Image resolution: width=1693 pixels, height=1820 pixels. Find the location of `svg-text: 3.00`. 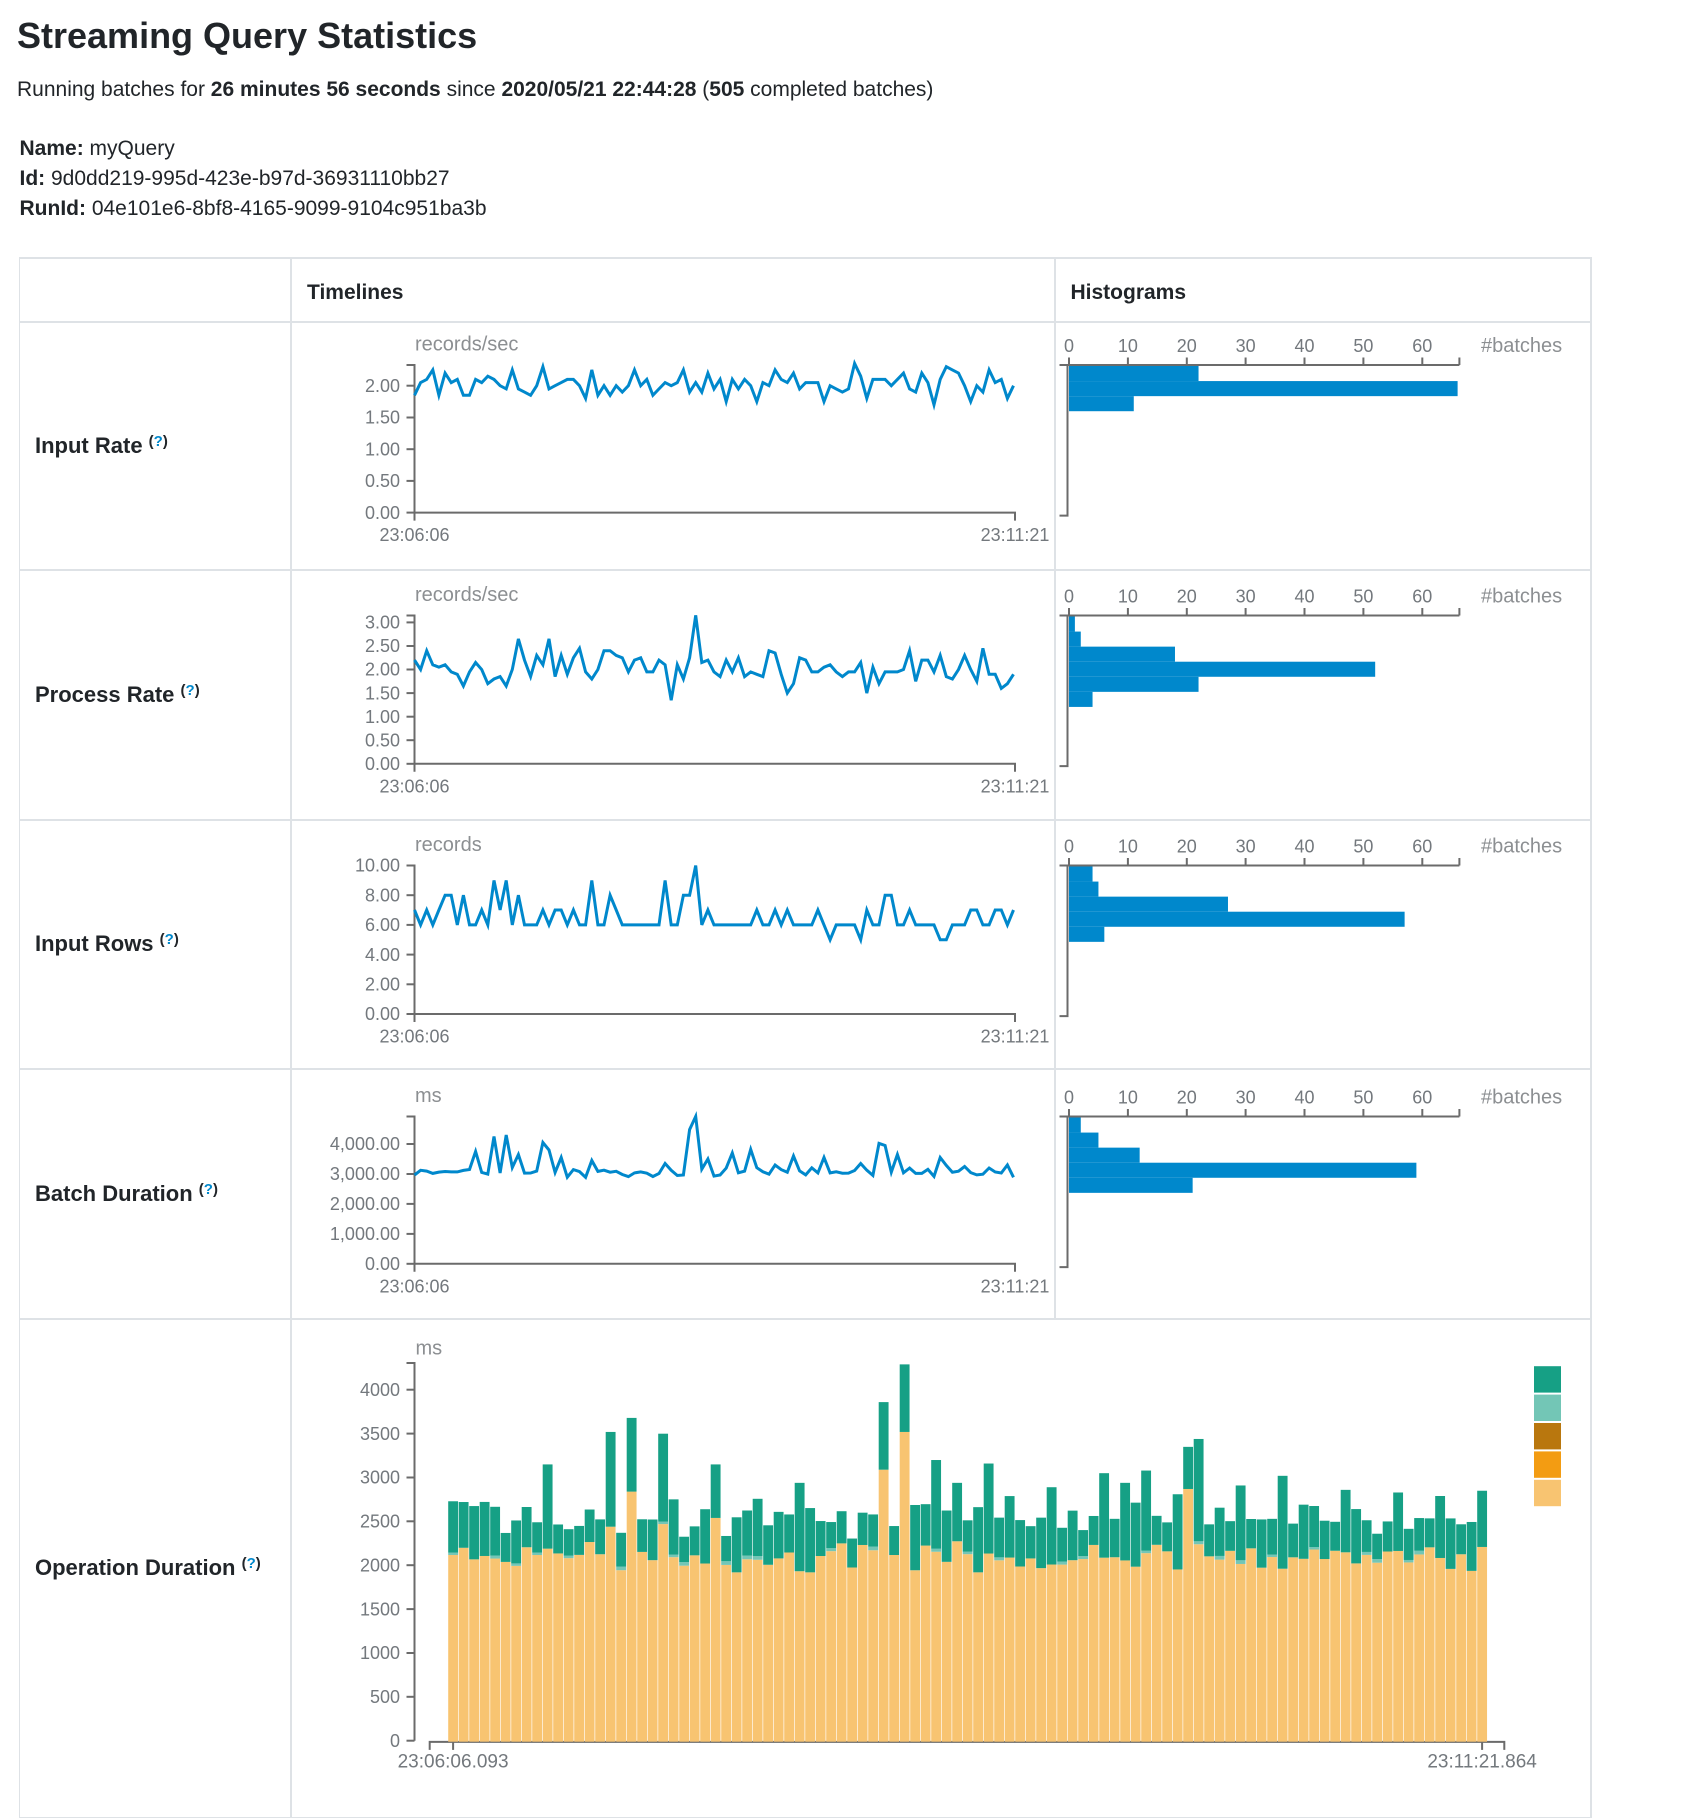

svg-text: 3.00 is located at coordinates (382, 623).